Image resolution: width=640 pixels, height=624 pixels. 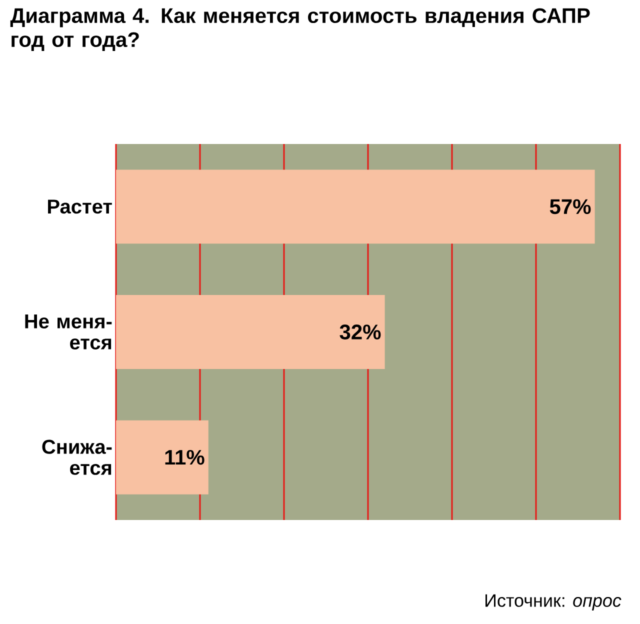 What do you see at coordinates (184, 457) in the screenshot?
I see `data-label: 11%` at bounding box center [184, 457].